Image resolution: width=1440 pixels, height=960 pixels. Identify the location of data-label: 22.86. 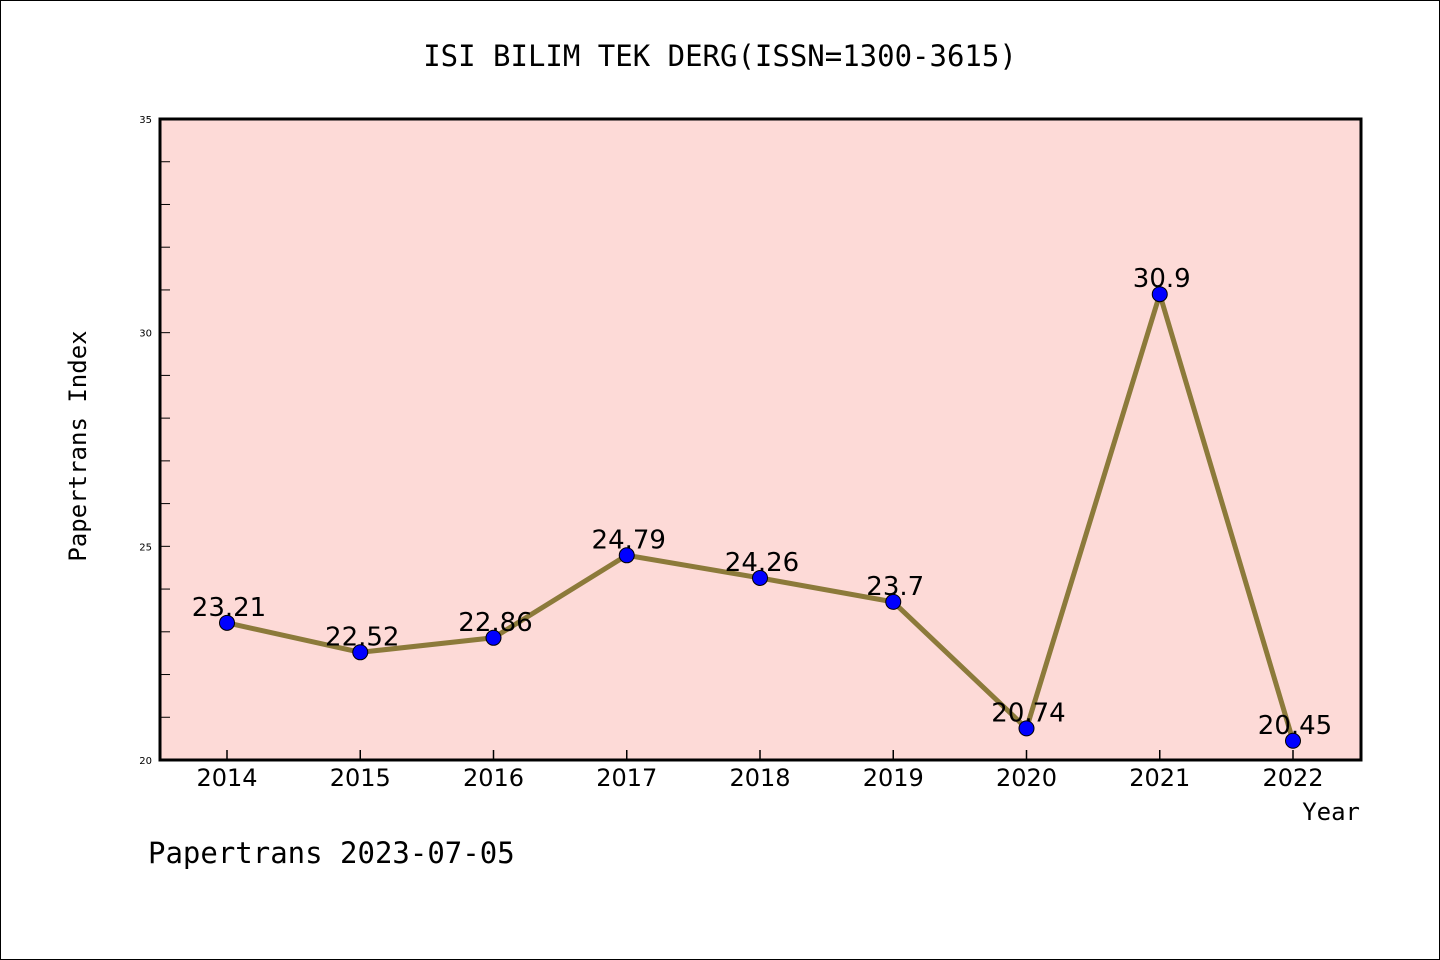
(495, 623).